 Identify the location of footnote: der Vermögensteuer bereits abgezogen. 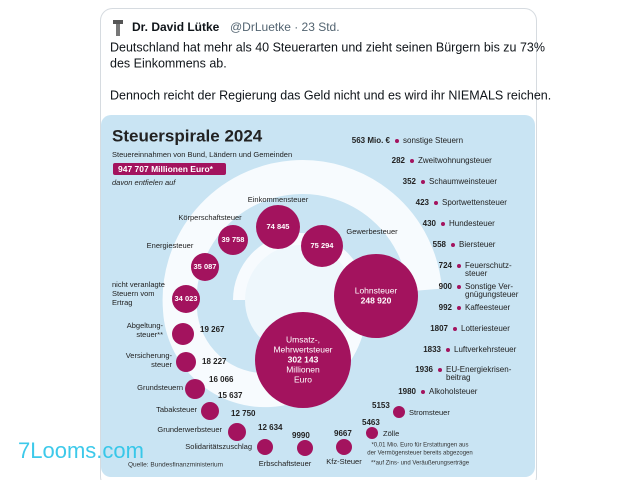
(419, 454).